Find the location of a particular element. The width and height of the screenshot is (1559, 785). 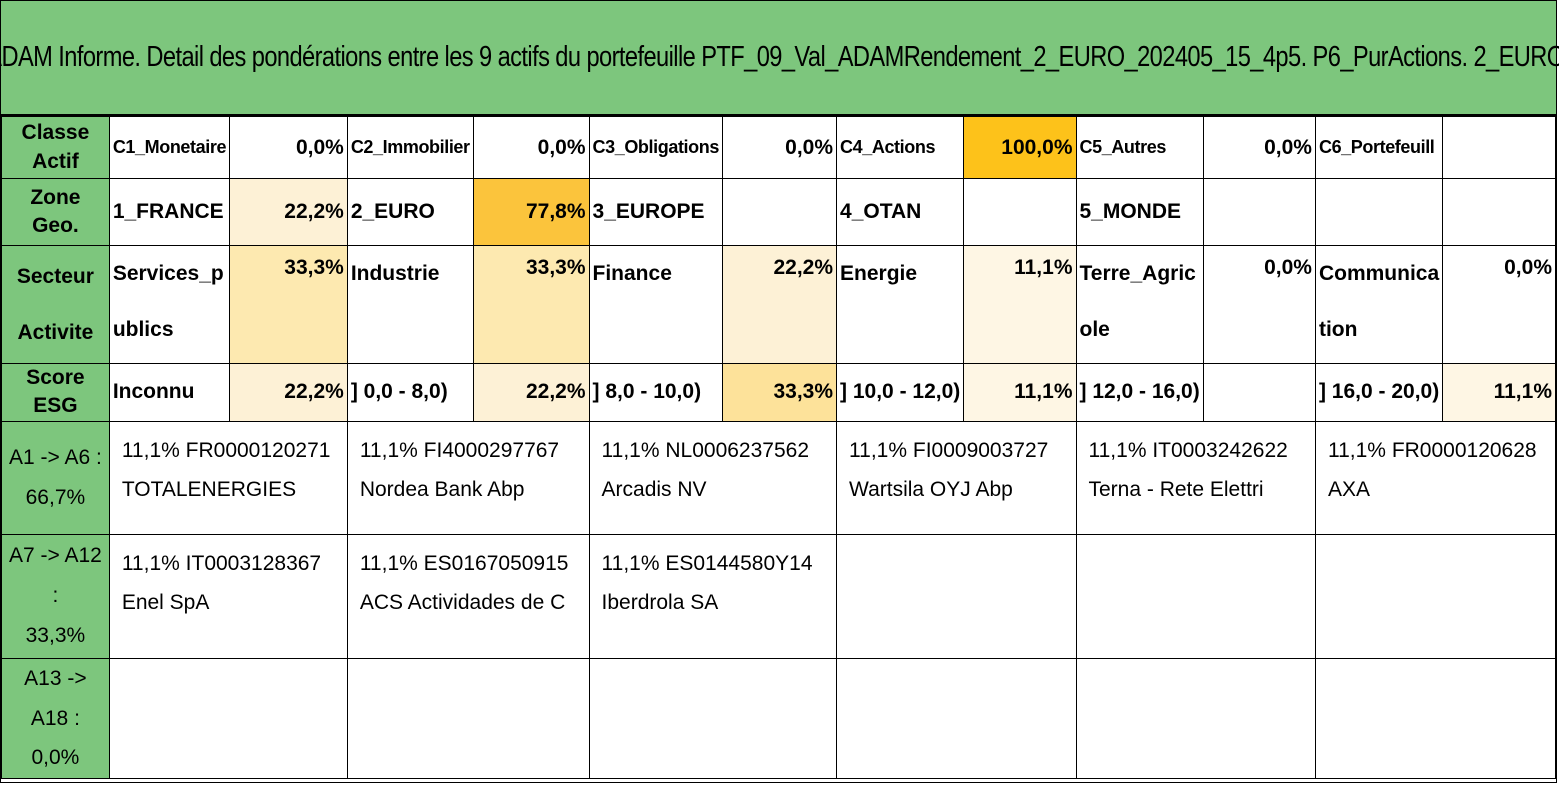

cell-value: 77,8% is located at coordinates (531, 212).